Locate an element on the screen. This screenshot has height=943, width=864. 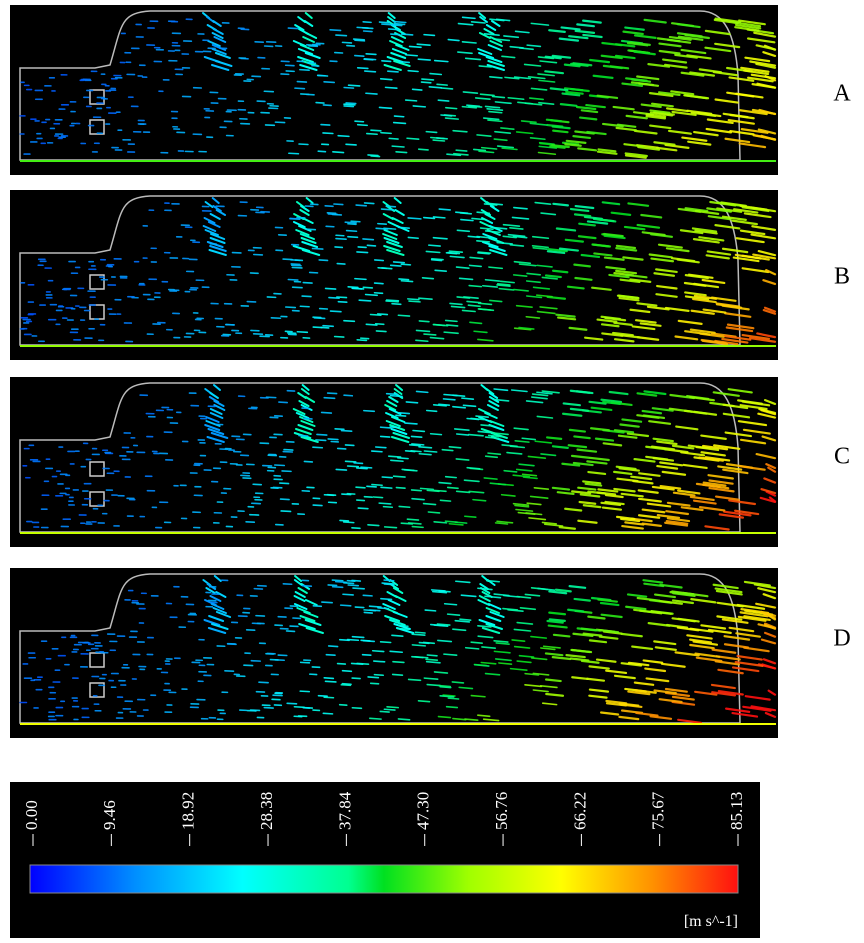
tick-label: 85.13 is located at coordinates (736, 811).